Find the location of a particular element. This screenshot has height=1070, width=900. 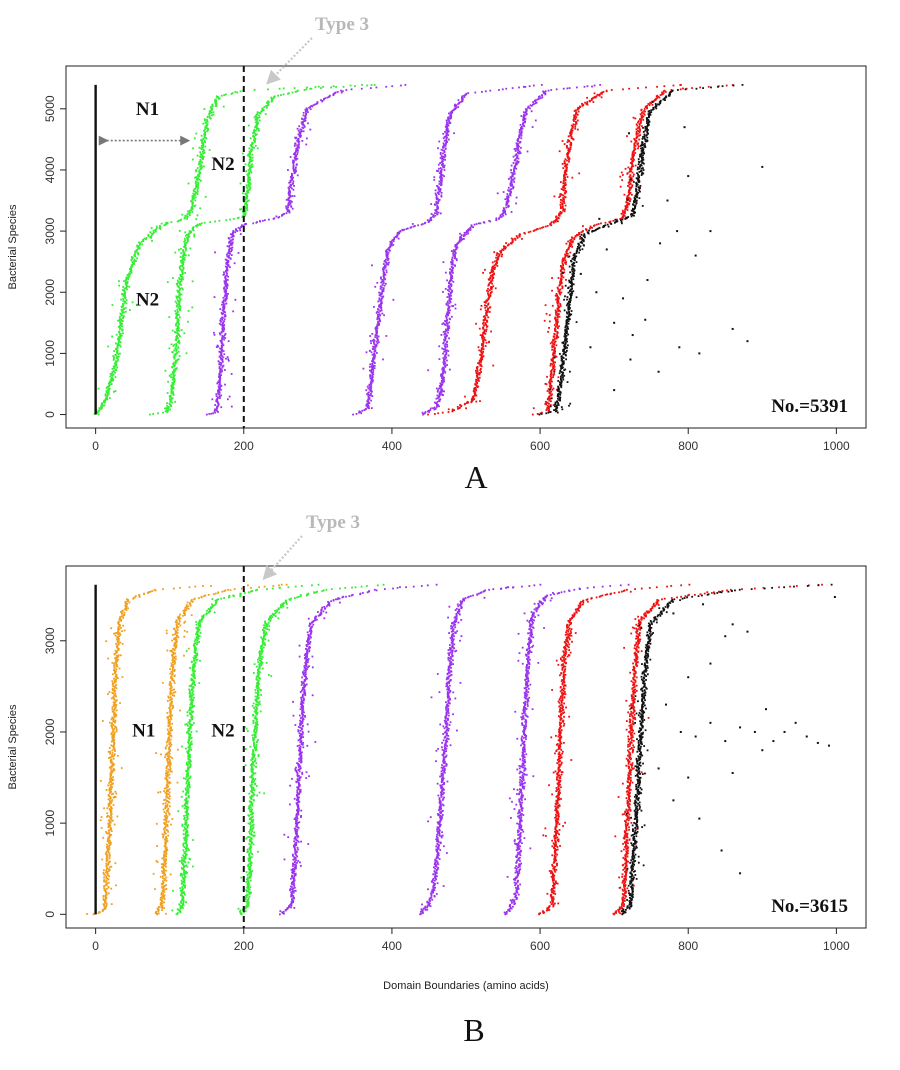

panel-a-series-6-outlier is located at coordinates (533, 408).